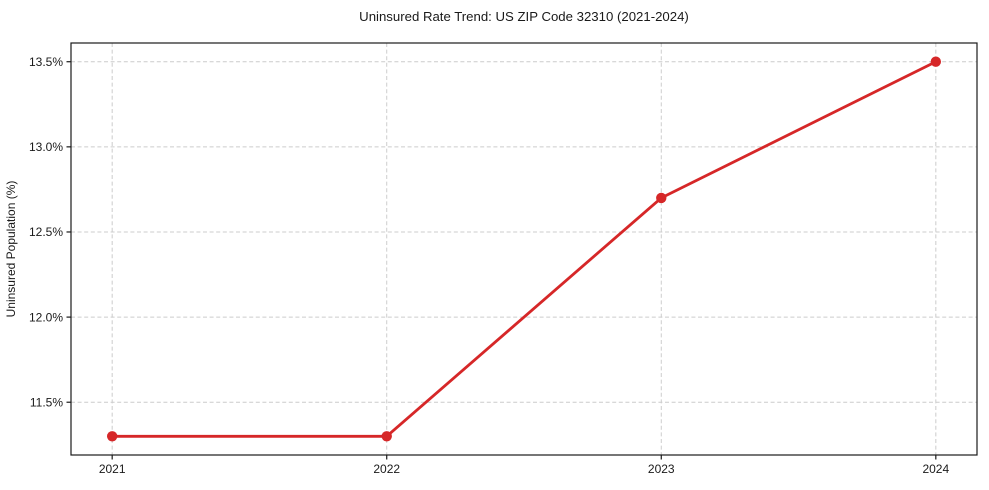 The image size is (989, 490). What do you see at coordinates (46, 147) in the screenshot?
I see `y-tick-label: 13.0%` at bounding box center [46, 147].